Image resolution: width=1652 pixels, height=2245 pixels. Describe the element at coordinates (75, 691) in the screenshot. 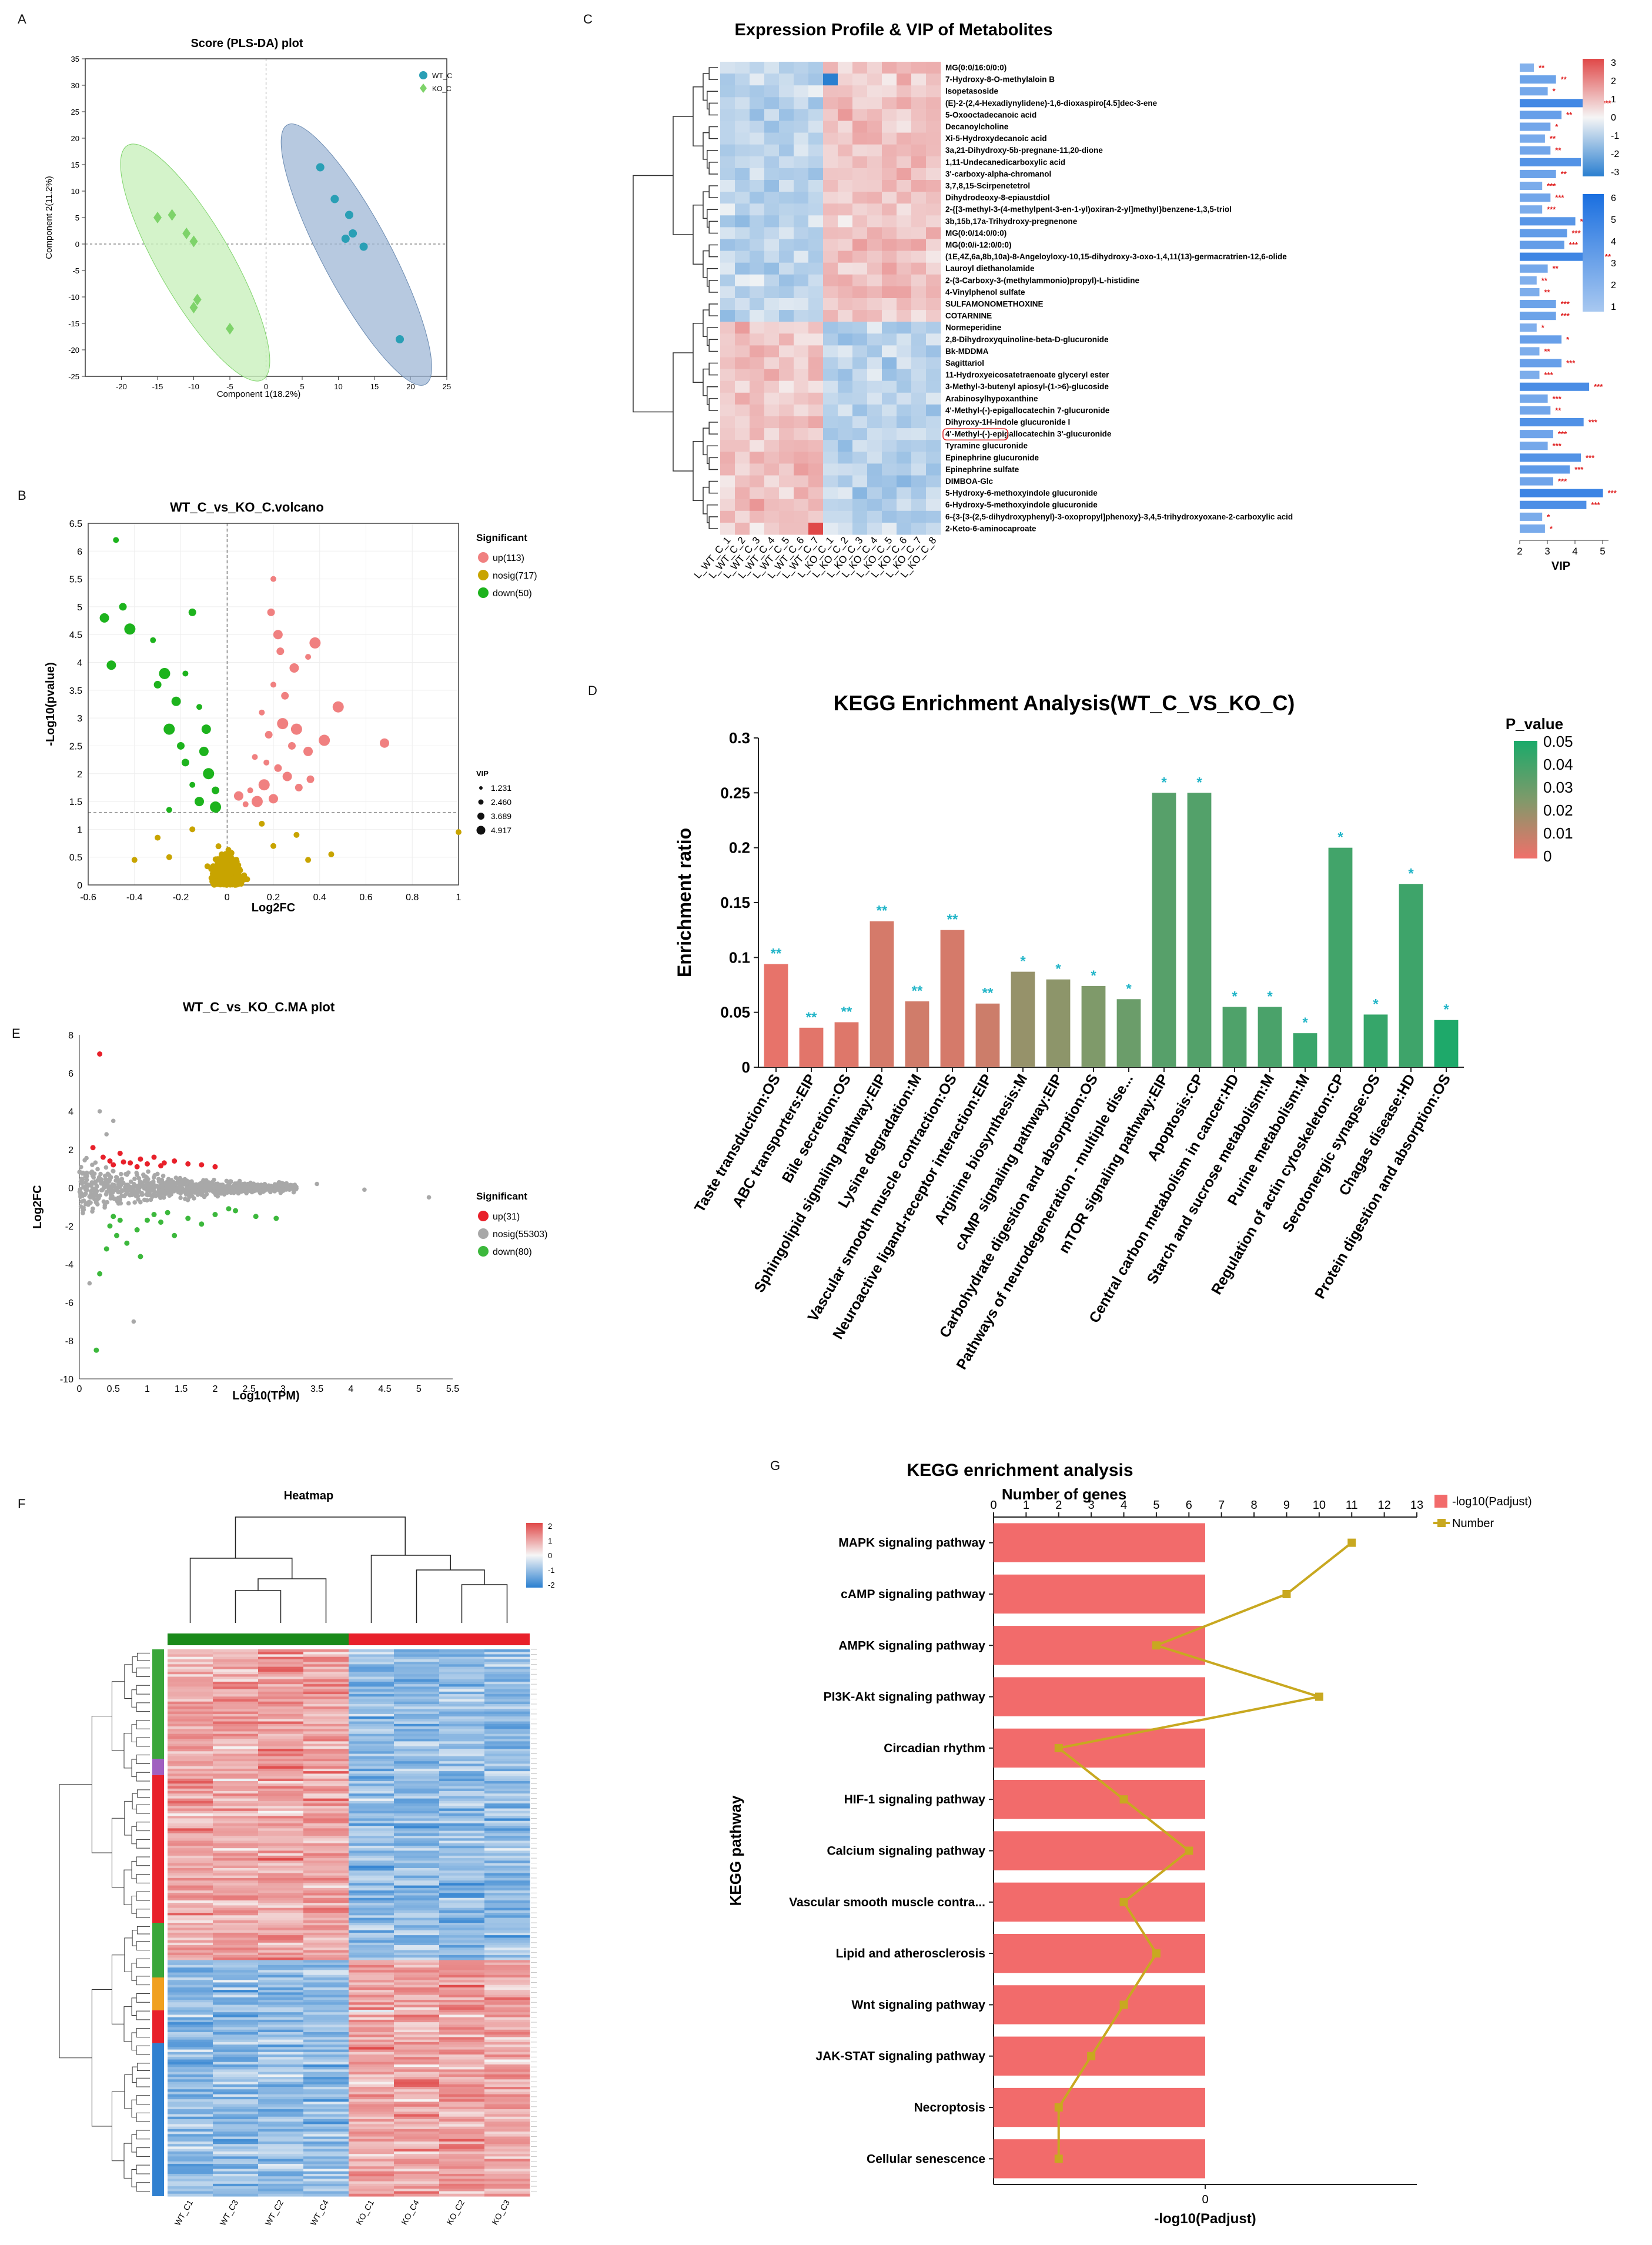

I see `y-tick-label: 3.5` at that location.